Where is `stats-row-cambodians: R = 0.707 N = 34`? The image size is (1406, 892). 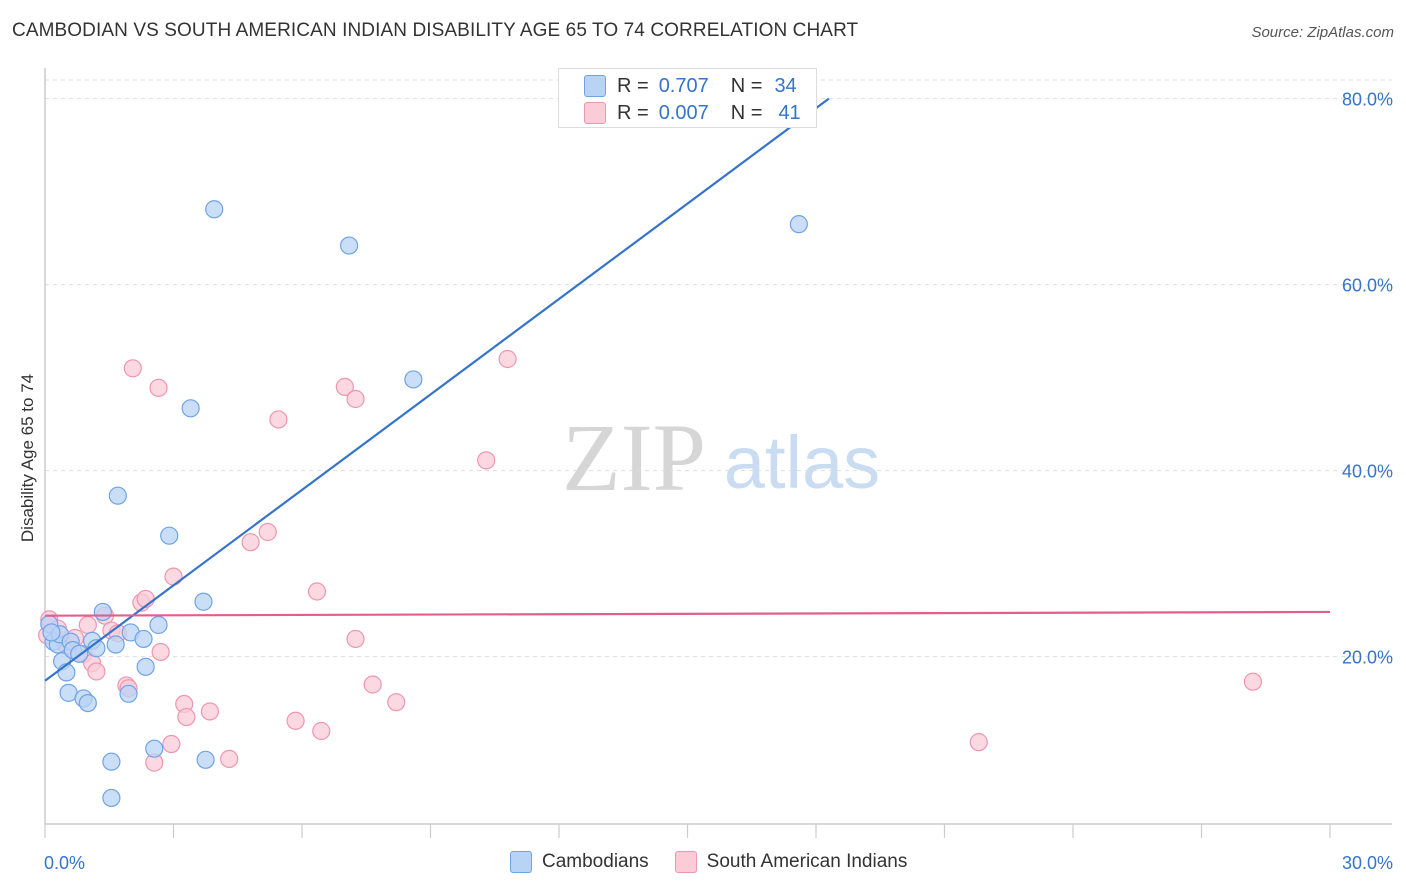
stats-row-cambodians: R = 0.707 N = 34 is located at coordinates (690, 86).